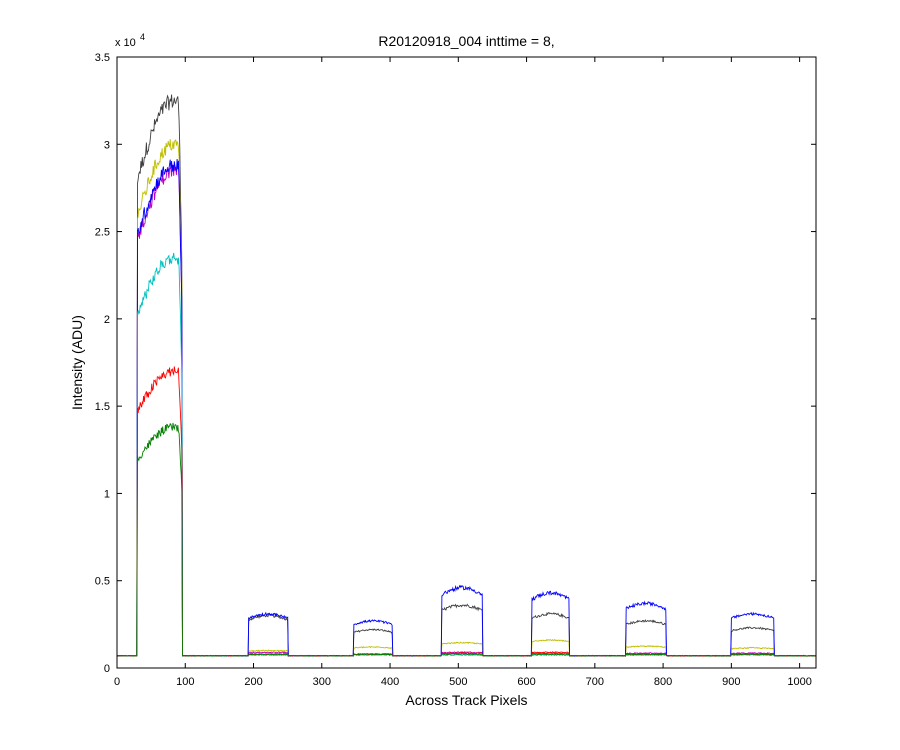 The width and height of the screenshot is (900, 750). What do you see at coordinates (799, 682) in the screenshot?
I see `x-tick-label: 1000` at bounding box center [799, 682].